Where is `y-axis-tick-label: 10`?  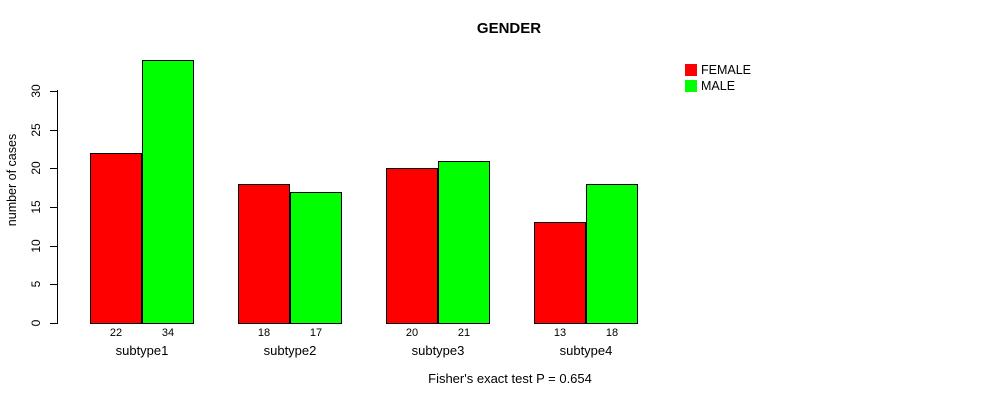 y-axis-tick-label: 10 is located at coordinates (36, 245).